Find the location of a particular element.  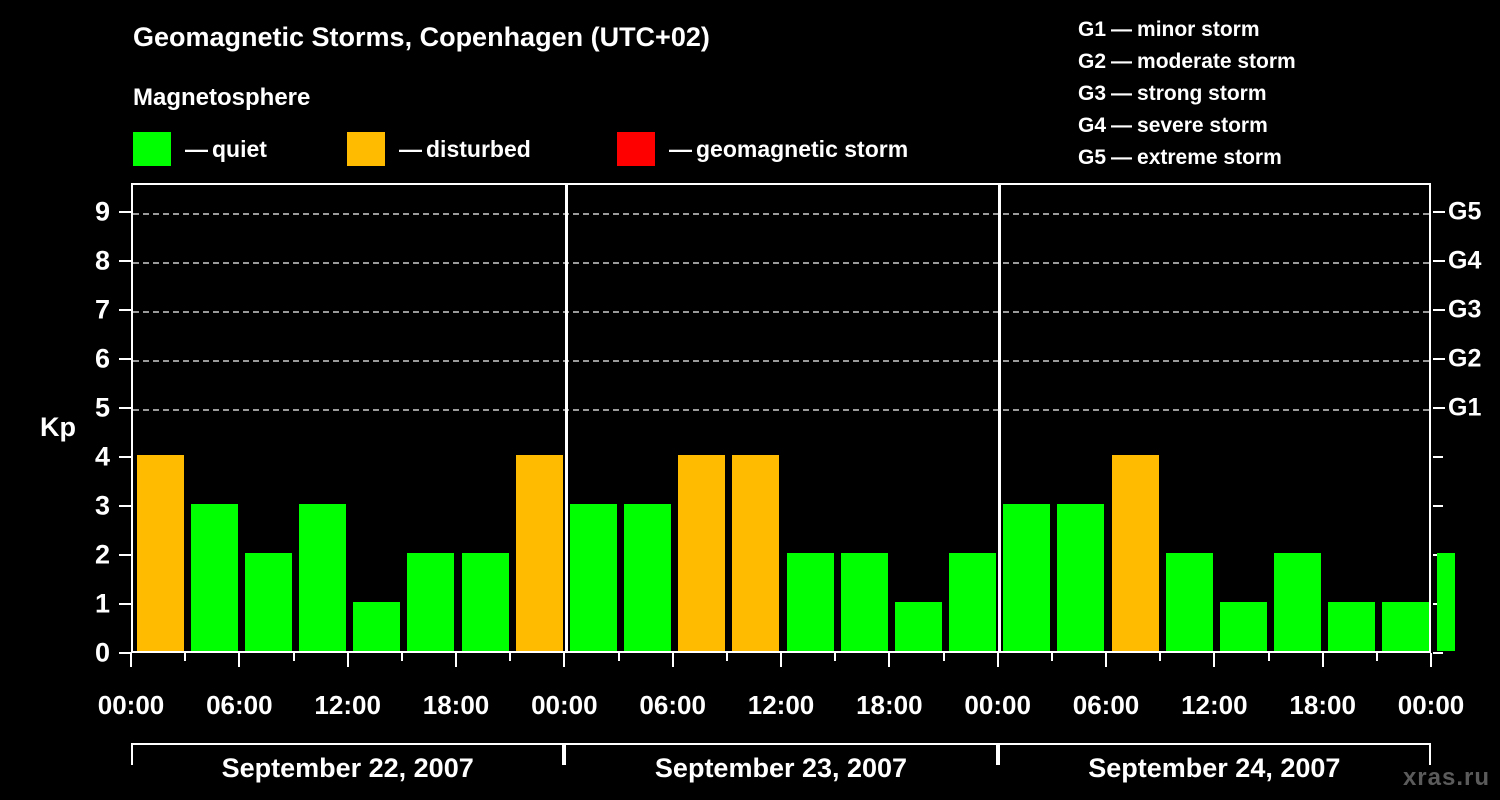

g-scale-row-g1: G1— minor storm is located at coordinates (1187, 30).